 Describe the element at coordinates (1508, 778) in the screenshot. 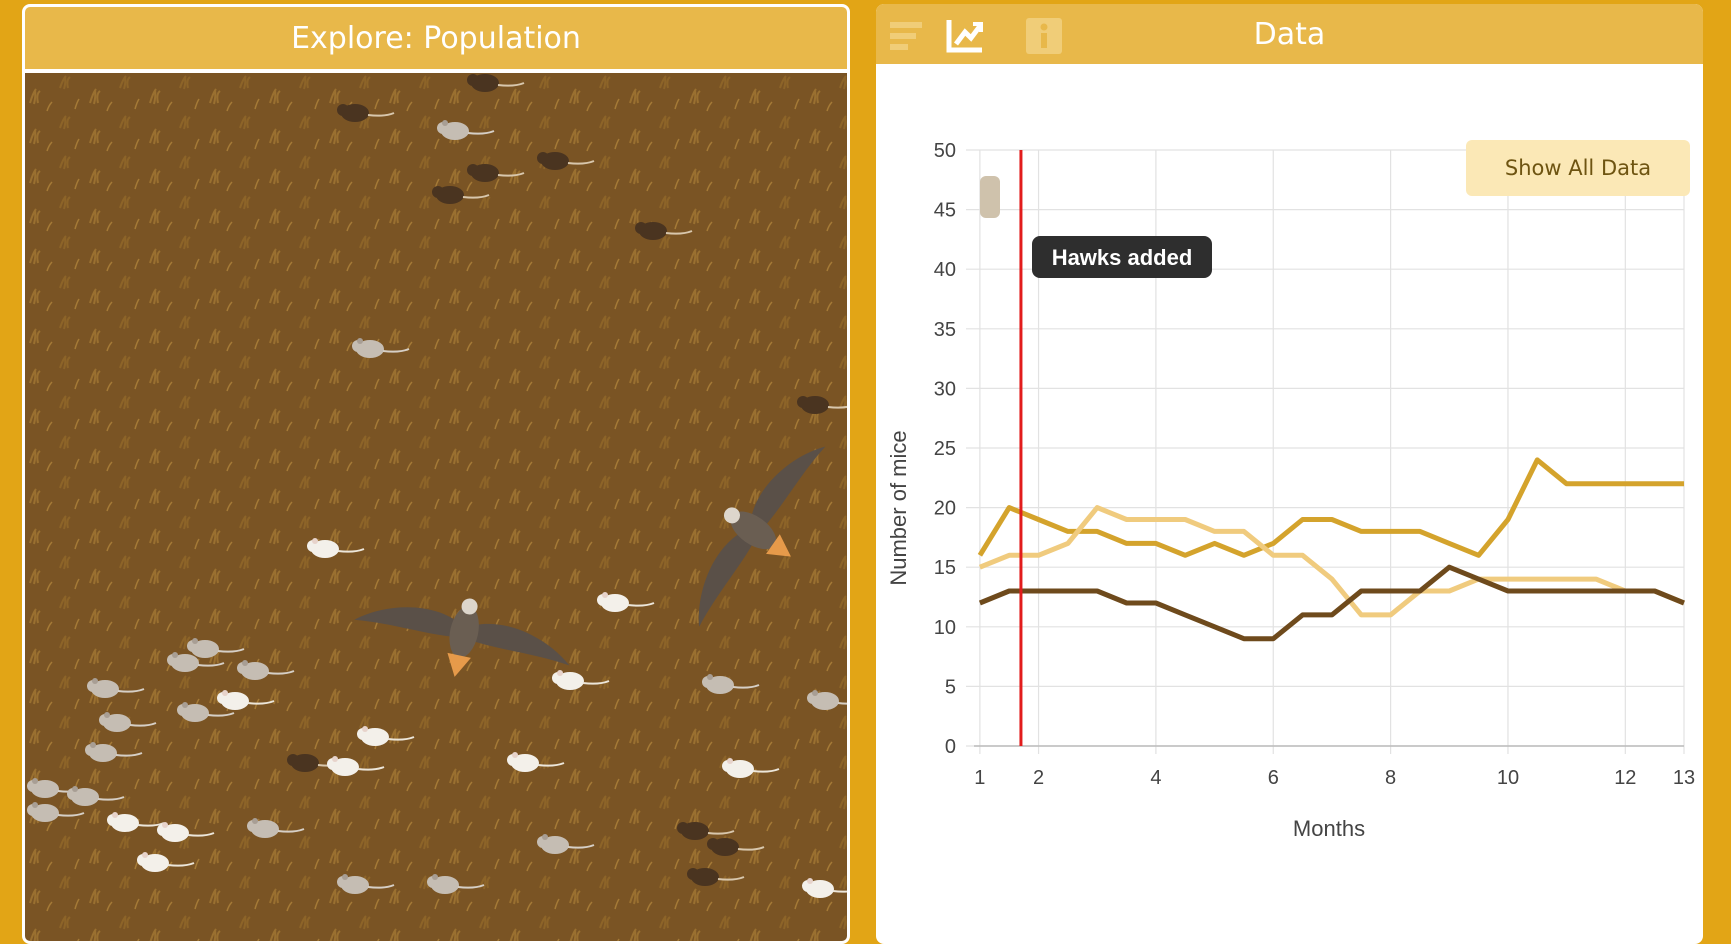

I see `x-tick-label: 10` at that location.